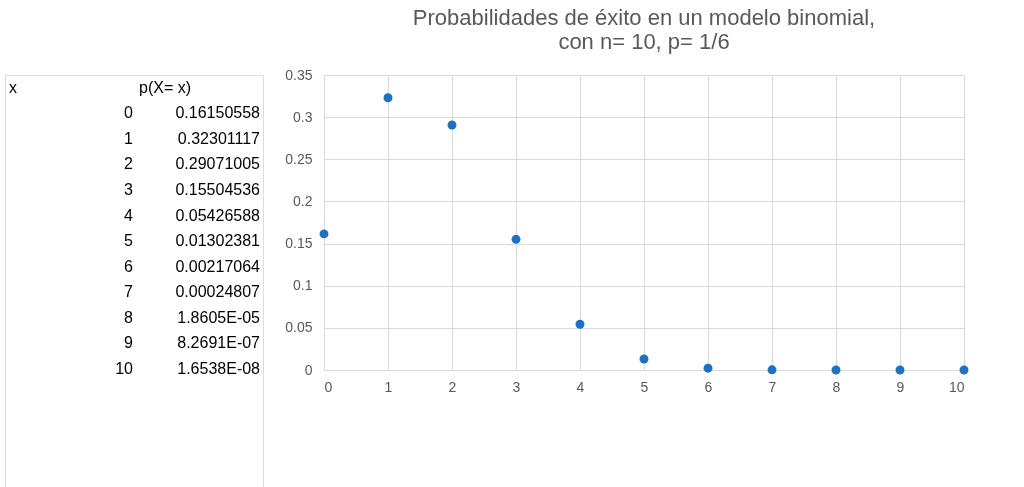  What do you see at coordinates (218, 266) in the screenshot?
I see `text: 0.00217064` at bounding box center [218, 266].